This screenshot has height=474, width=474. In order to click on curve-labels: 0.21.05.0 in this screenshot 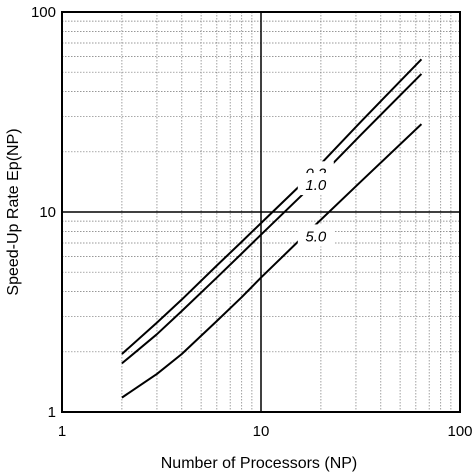, I will do `click(315, 204)`.